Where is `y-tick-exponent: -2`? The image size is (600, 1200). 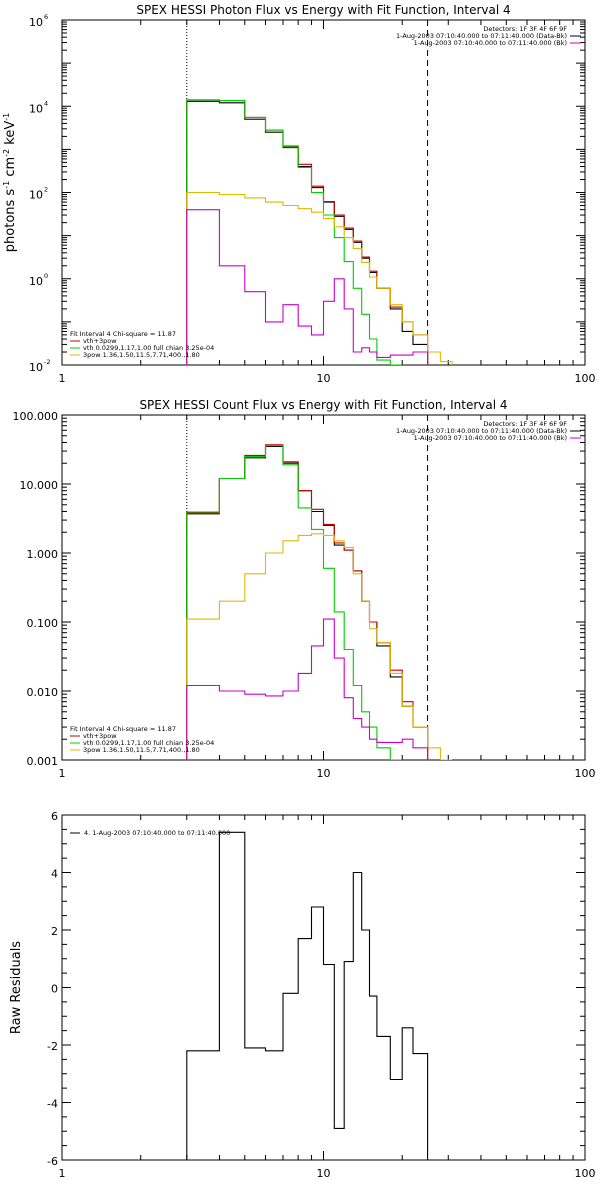 y-tick-exponent: -2 is located at coordinates (47, 362).